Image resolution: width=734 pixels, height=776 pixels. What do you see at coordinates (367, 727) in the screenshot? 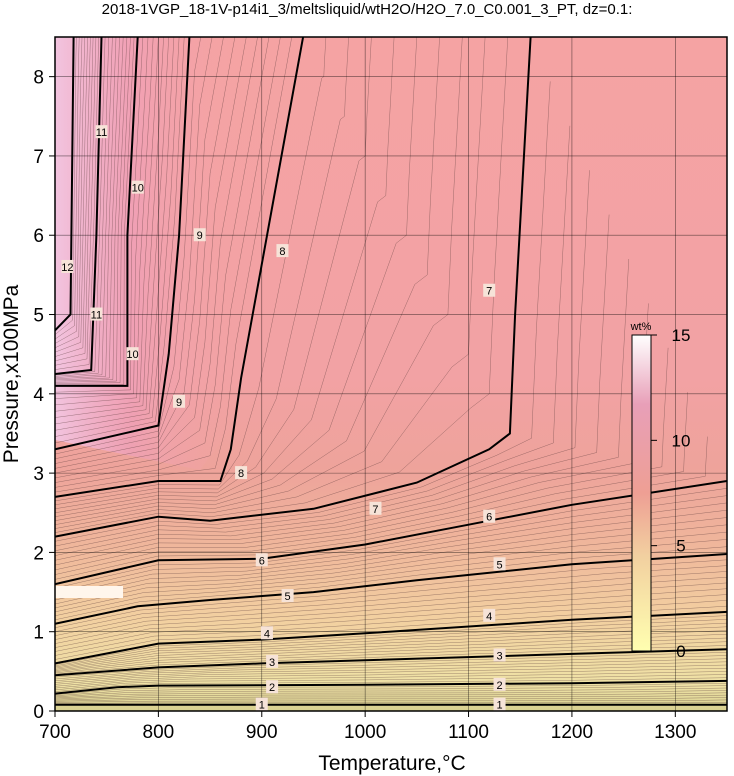
I see `x-axis: 700 800 900 1000 1100 1200 1300` at bounding box center [367, 727].